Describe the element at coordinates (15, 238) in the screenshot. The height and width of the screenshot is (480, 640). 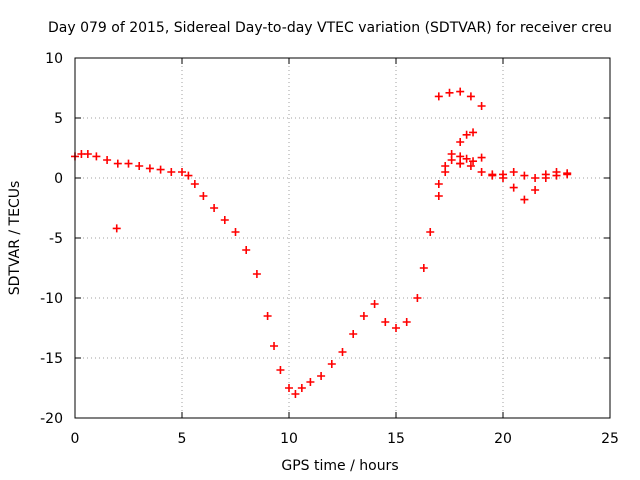
I see `y-axis-label: SDTVAR / TECUs` at that location.